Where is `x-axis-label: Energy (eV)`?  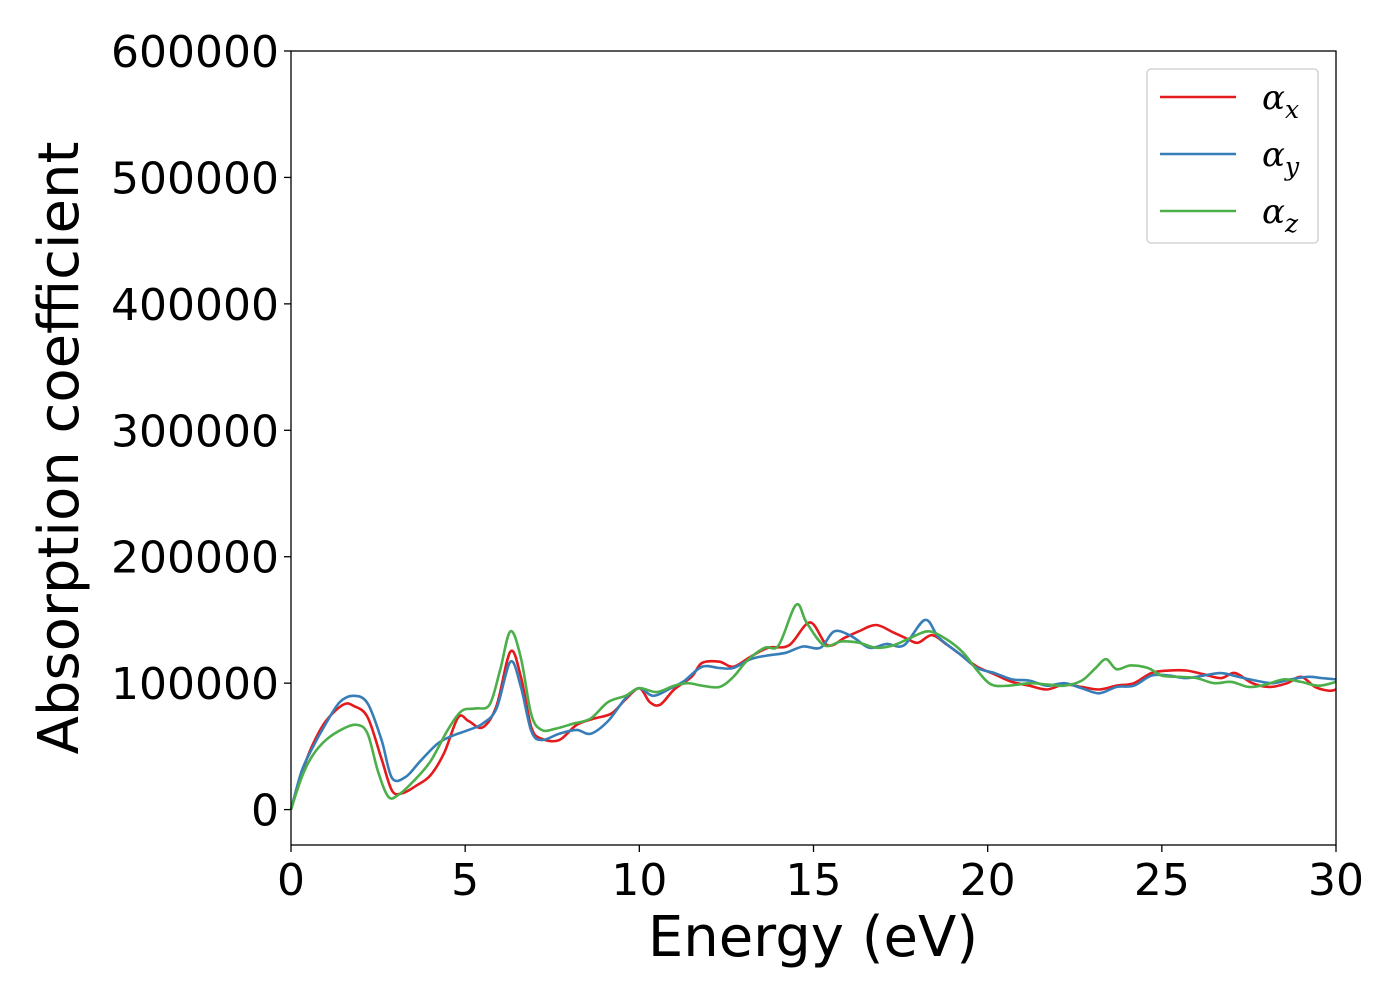 x-axis-label: Energy (eV) is located at coordinates (813, 937).